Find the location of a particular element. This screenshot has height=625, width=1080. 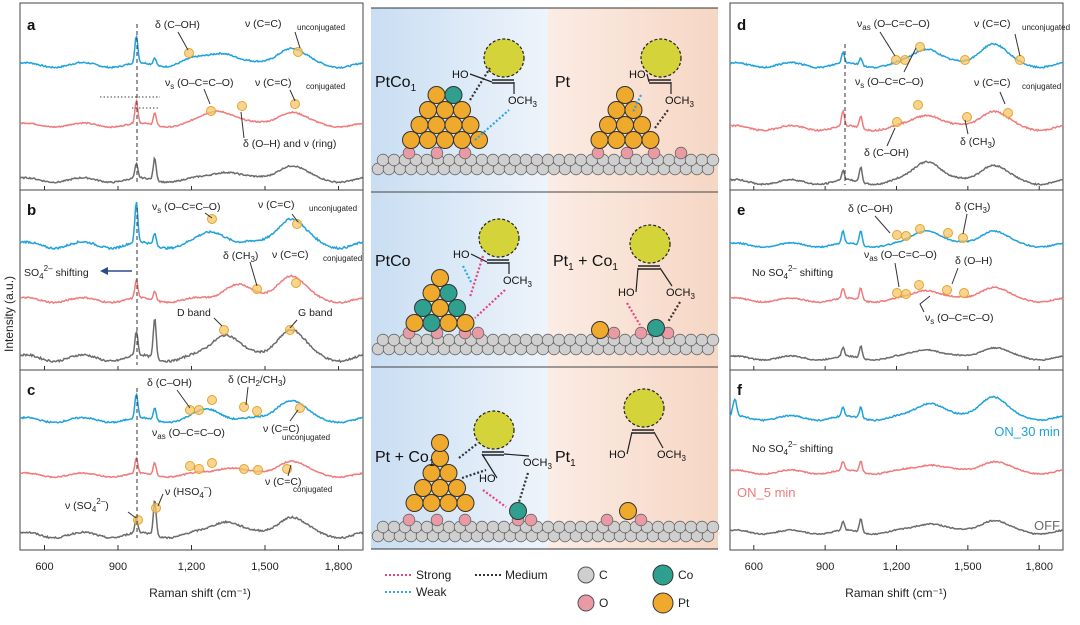

label-d-unconj: unconjugated is located at coordinates (1046, 27).